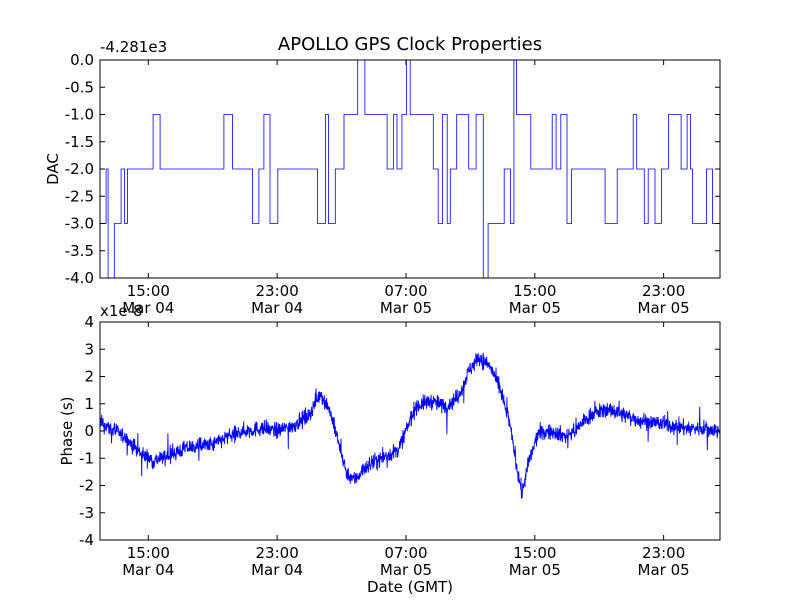 The height and width of the screenshot is (600, 800). What do you see at coordinates (79, 278) in the screenshot?
I see `y-tick-label: -4.0` at bounding box center [79, 278].